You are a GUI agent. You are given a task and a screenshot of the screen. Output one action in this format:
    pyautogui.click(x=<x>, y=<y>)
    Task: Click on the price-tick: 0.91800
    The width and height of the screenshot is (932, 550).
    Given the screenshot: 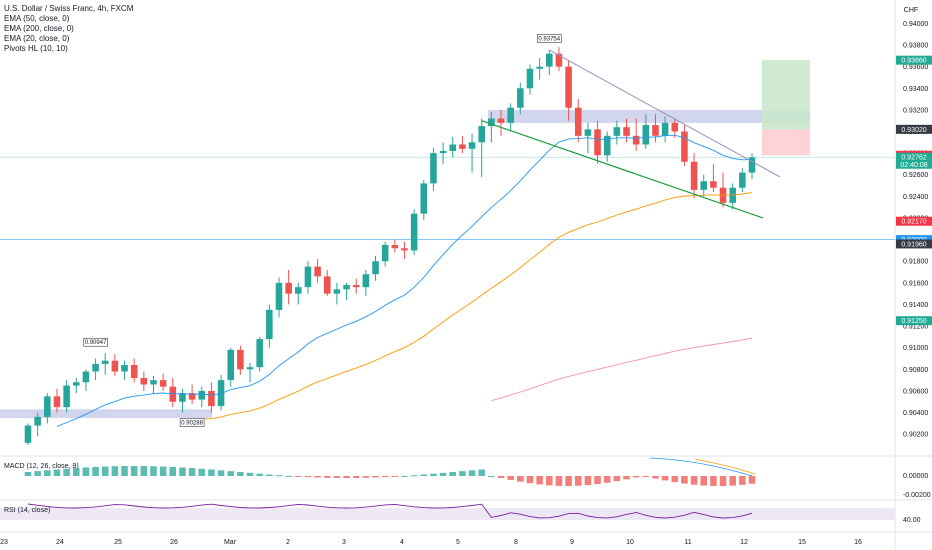 What is the action you would take?
    pyautogui.click(x=915, y=262)
    